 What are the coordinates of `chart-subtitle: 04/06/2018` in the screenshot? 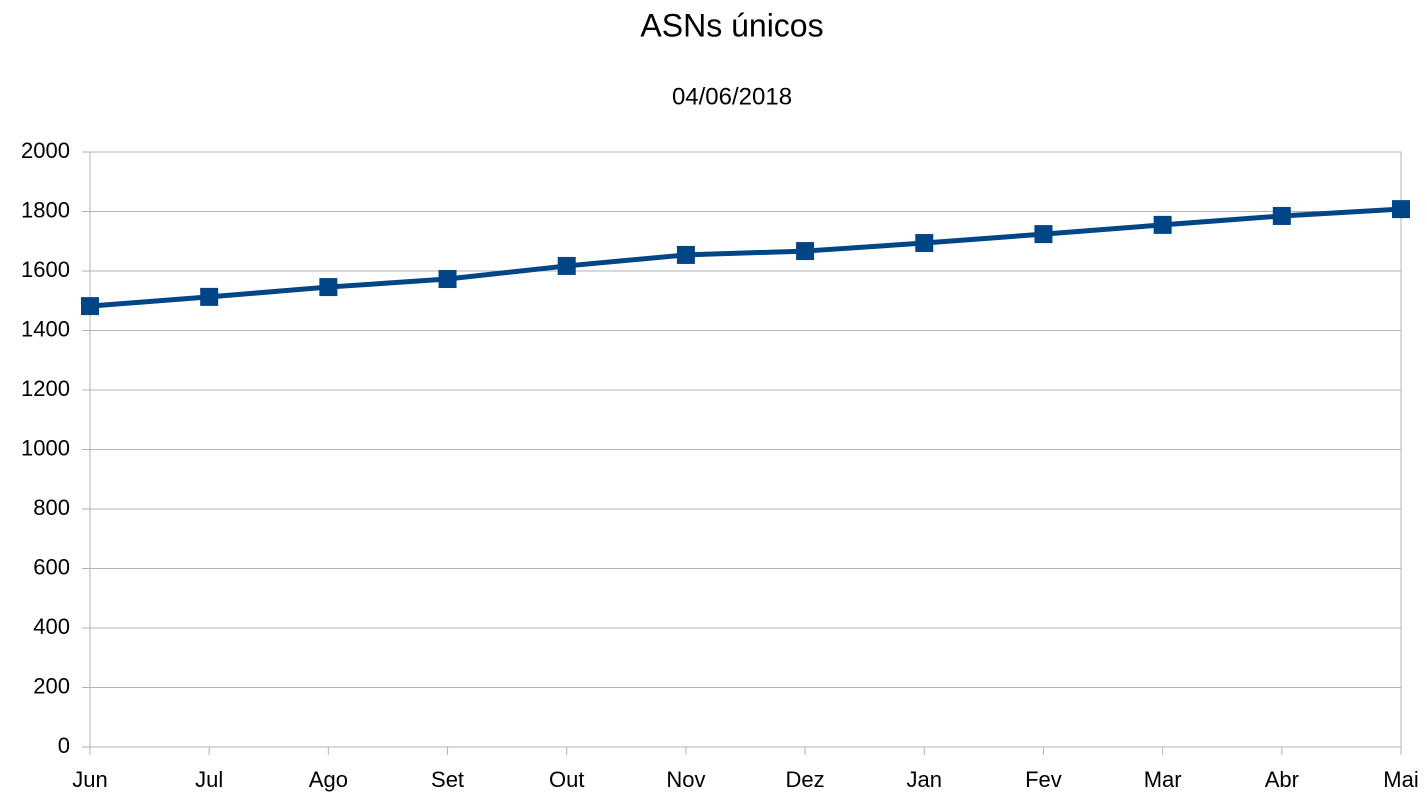 It's located at (732, 96).